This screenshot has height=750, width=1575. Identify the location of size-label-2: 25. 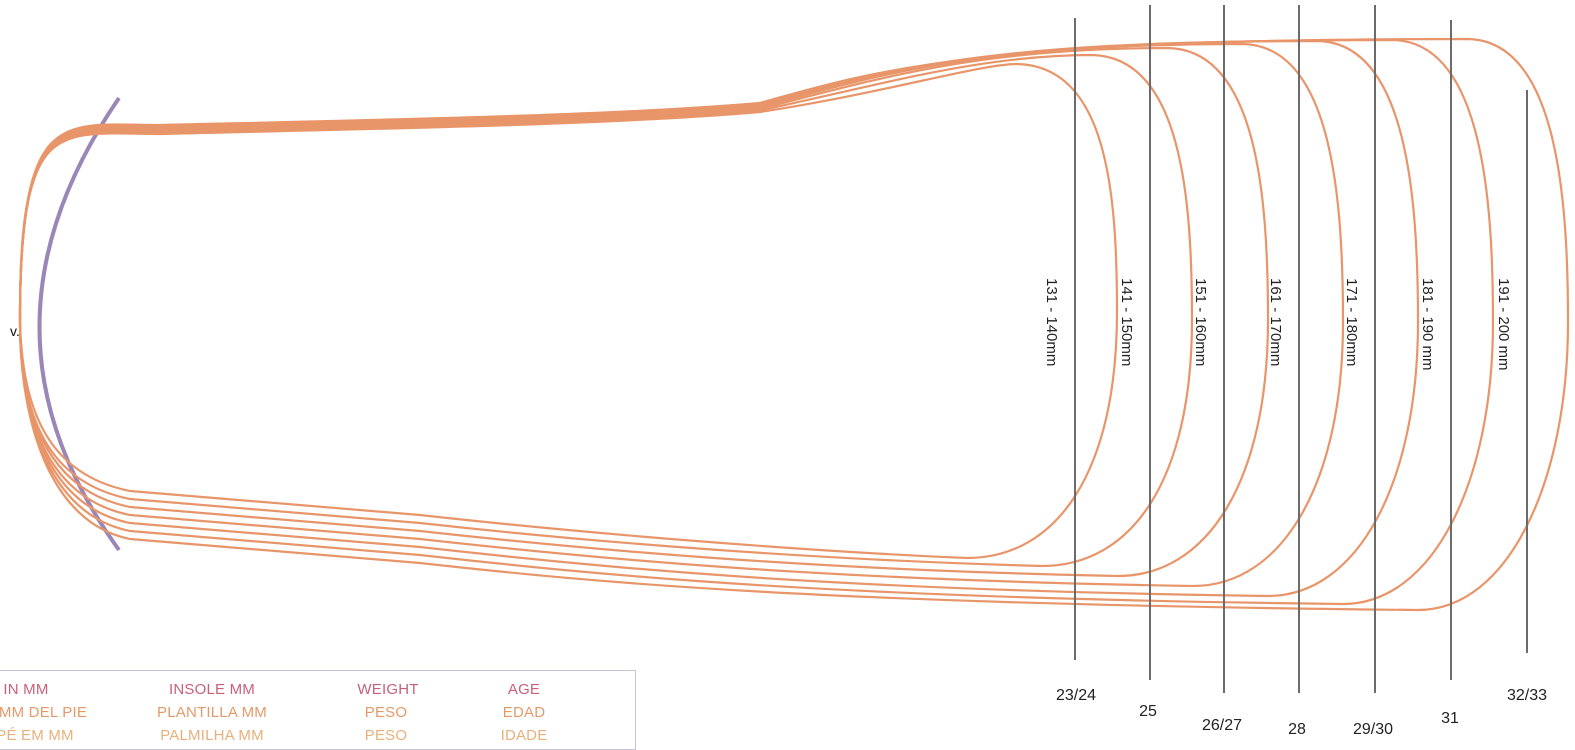
(1148, 711).